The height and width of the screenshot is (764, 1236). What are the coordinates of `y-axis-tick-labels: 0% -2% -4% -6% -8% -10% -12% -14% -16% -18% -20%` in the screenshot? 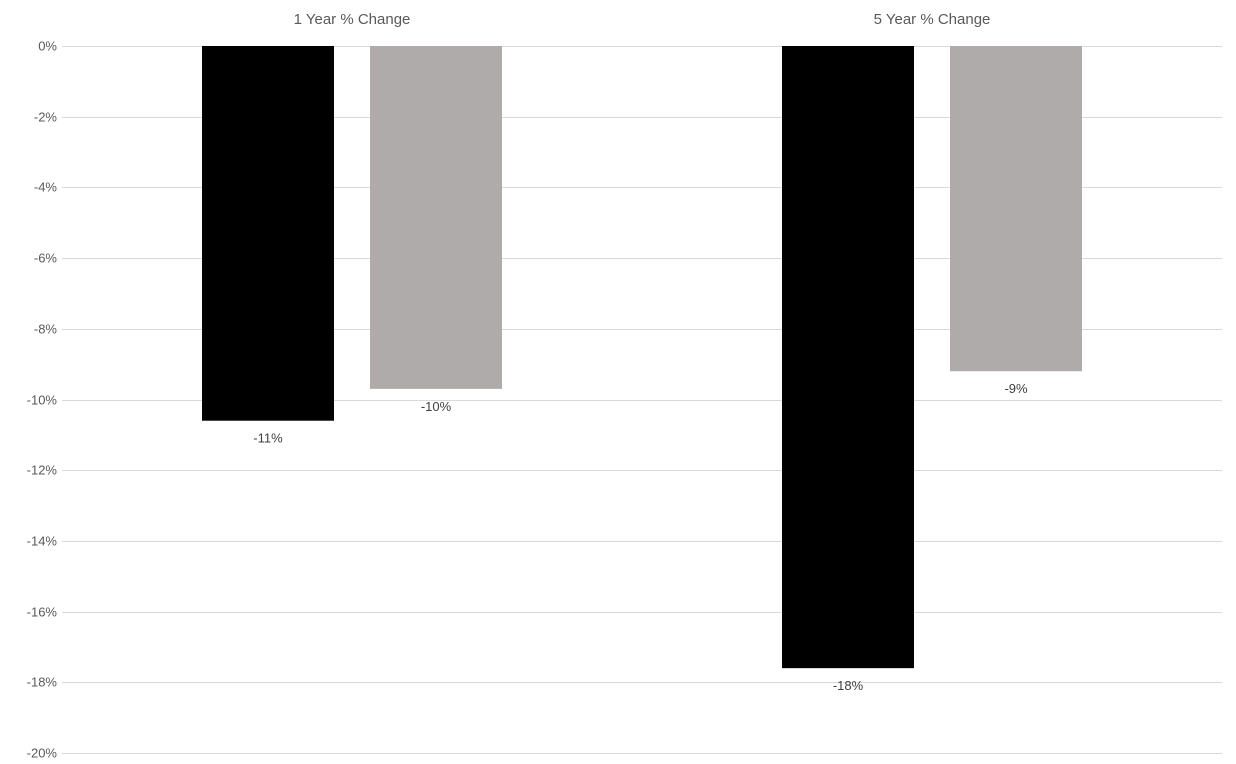 It's located at (42, 400).